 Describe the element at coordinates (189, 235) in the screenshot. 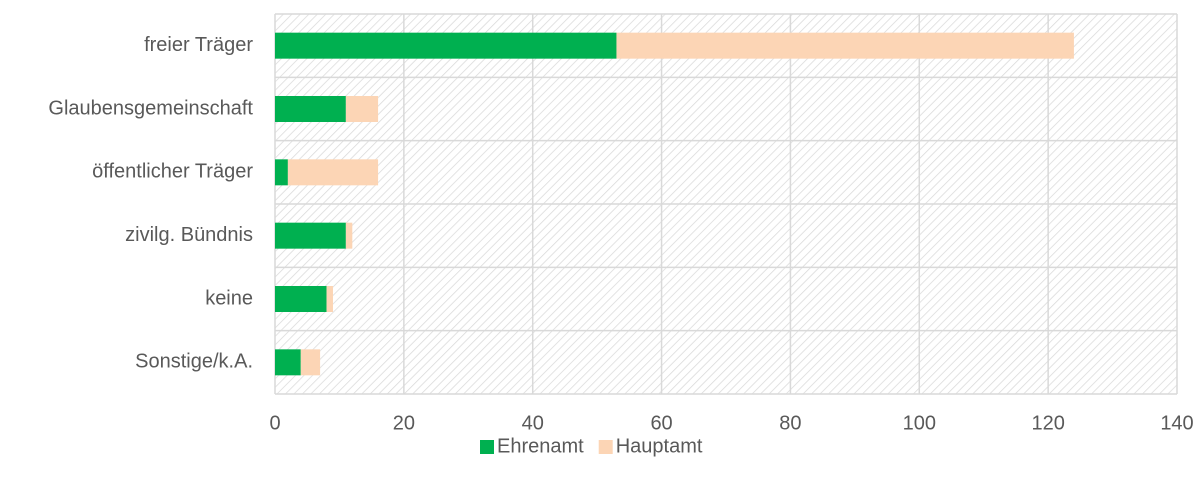

I see `y-tick-label: zivilg. Bündnis` at that location.